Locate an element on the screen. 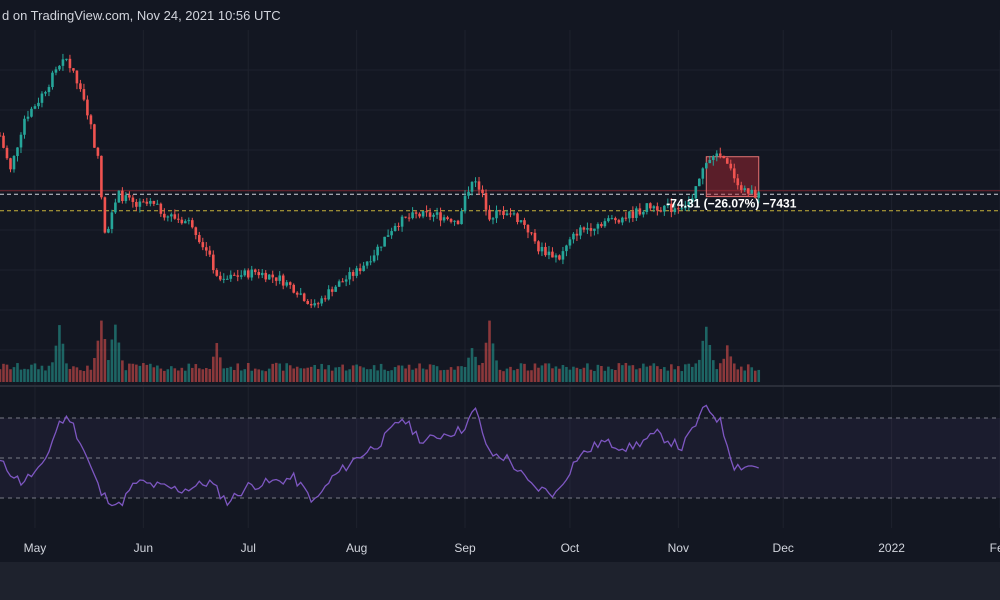  x-tick-label: 2022 is located at coordinates (891, 548).